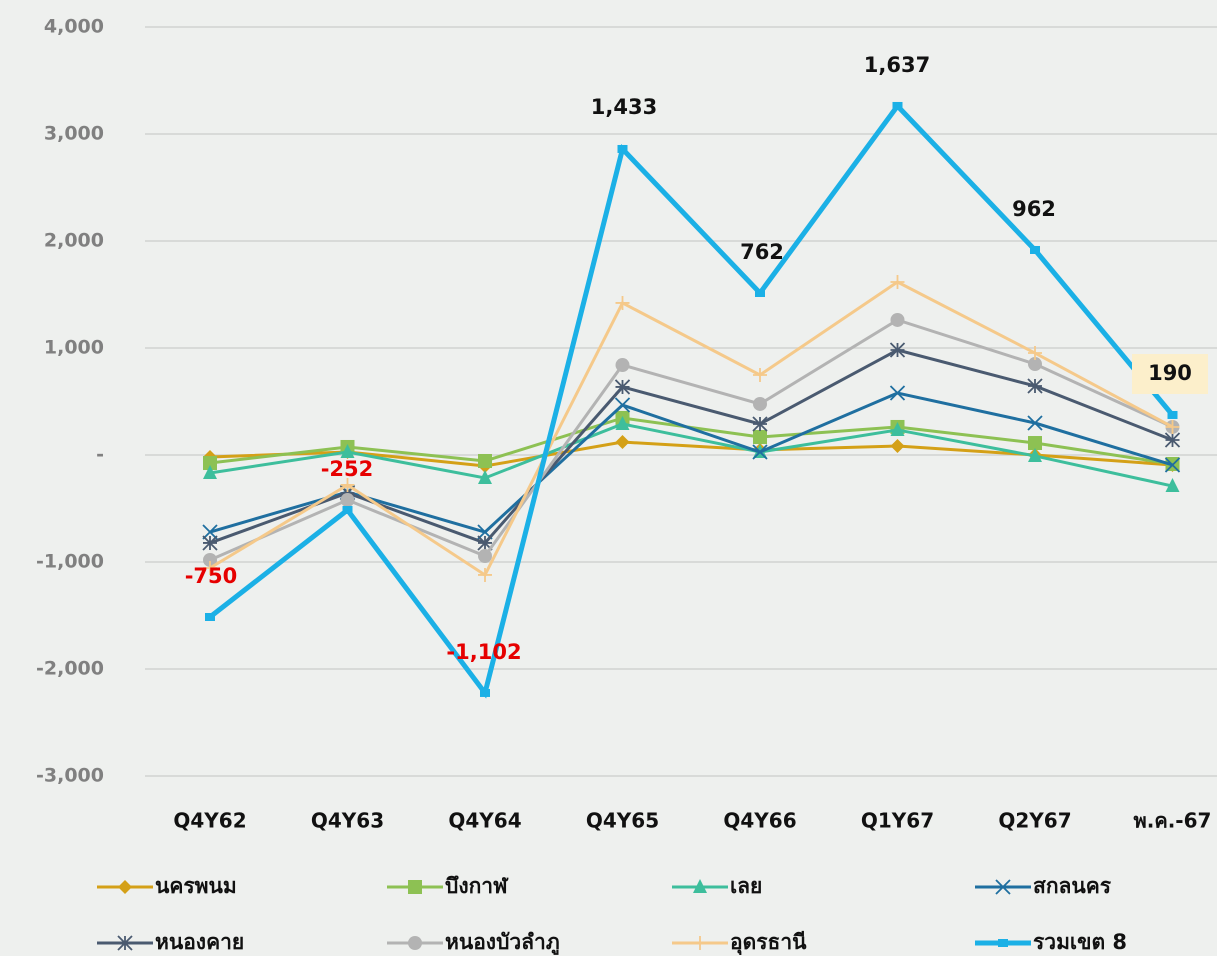 The image size is (1217, 956). Describe the element at coordinates (762, 252) in the screenshot. I see `annotation: 762` at that location.